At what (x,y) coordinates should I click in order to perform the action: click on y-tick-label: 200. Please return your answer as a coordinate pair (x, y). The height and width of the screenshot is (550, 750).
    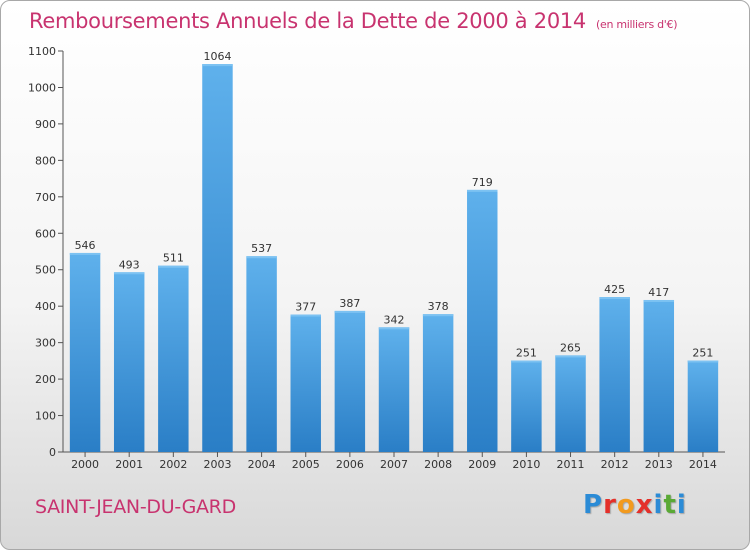
    Looking at the image, I should click on (45, 379).